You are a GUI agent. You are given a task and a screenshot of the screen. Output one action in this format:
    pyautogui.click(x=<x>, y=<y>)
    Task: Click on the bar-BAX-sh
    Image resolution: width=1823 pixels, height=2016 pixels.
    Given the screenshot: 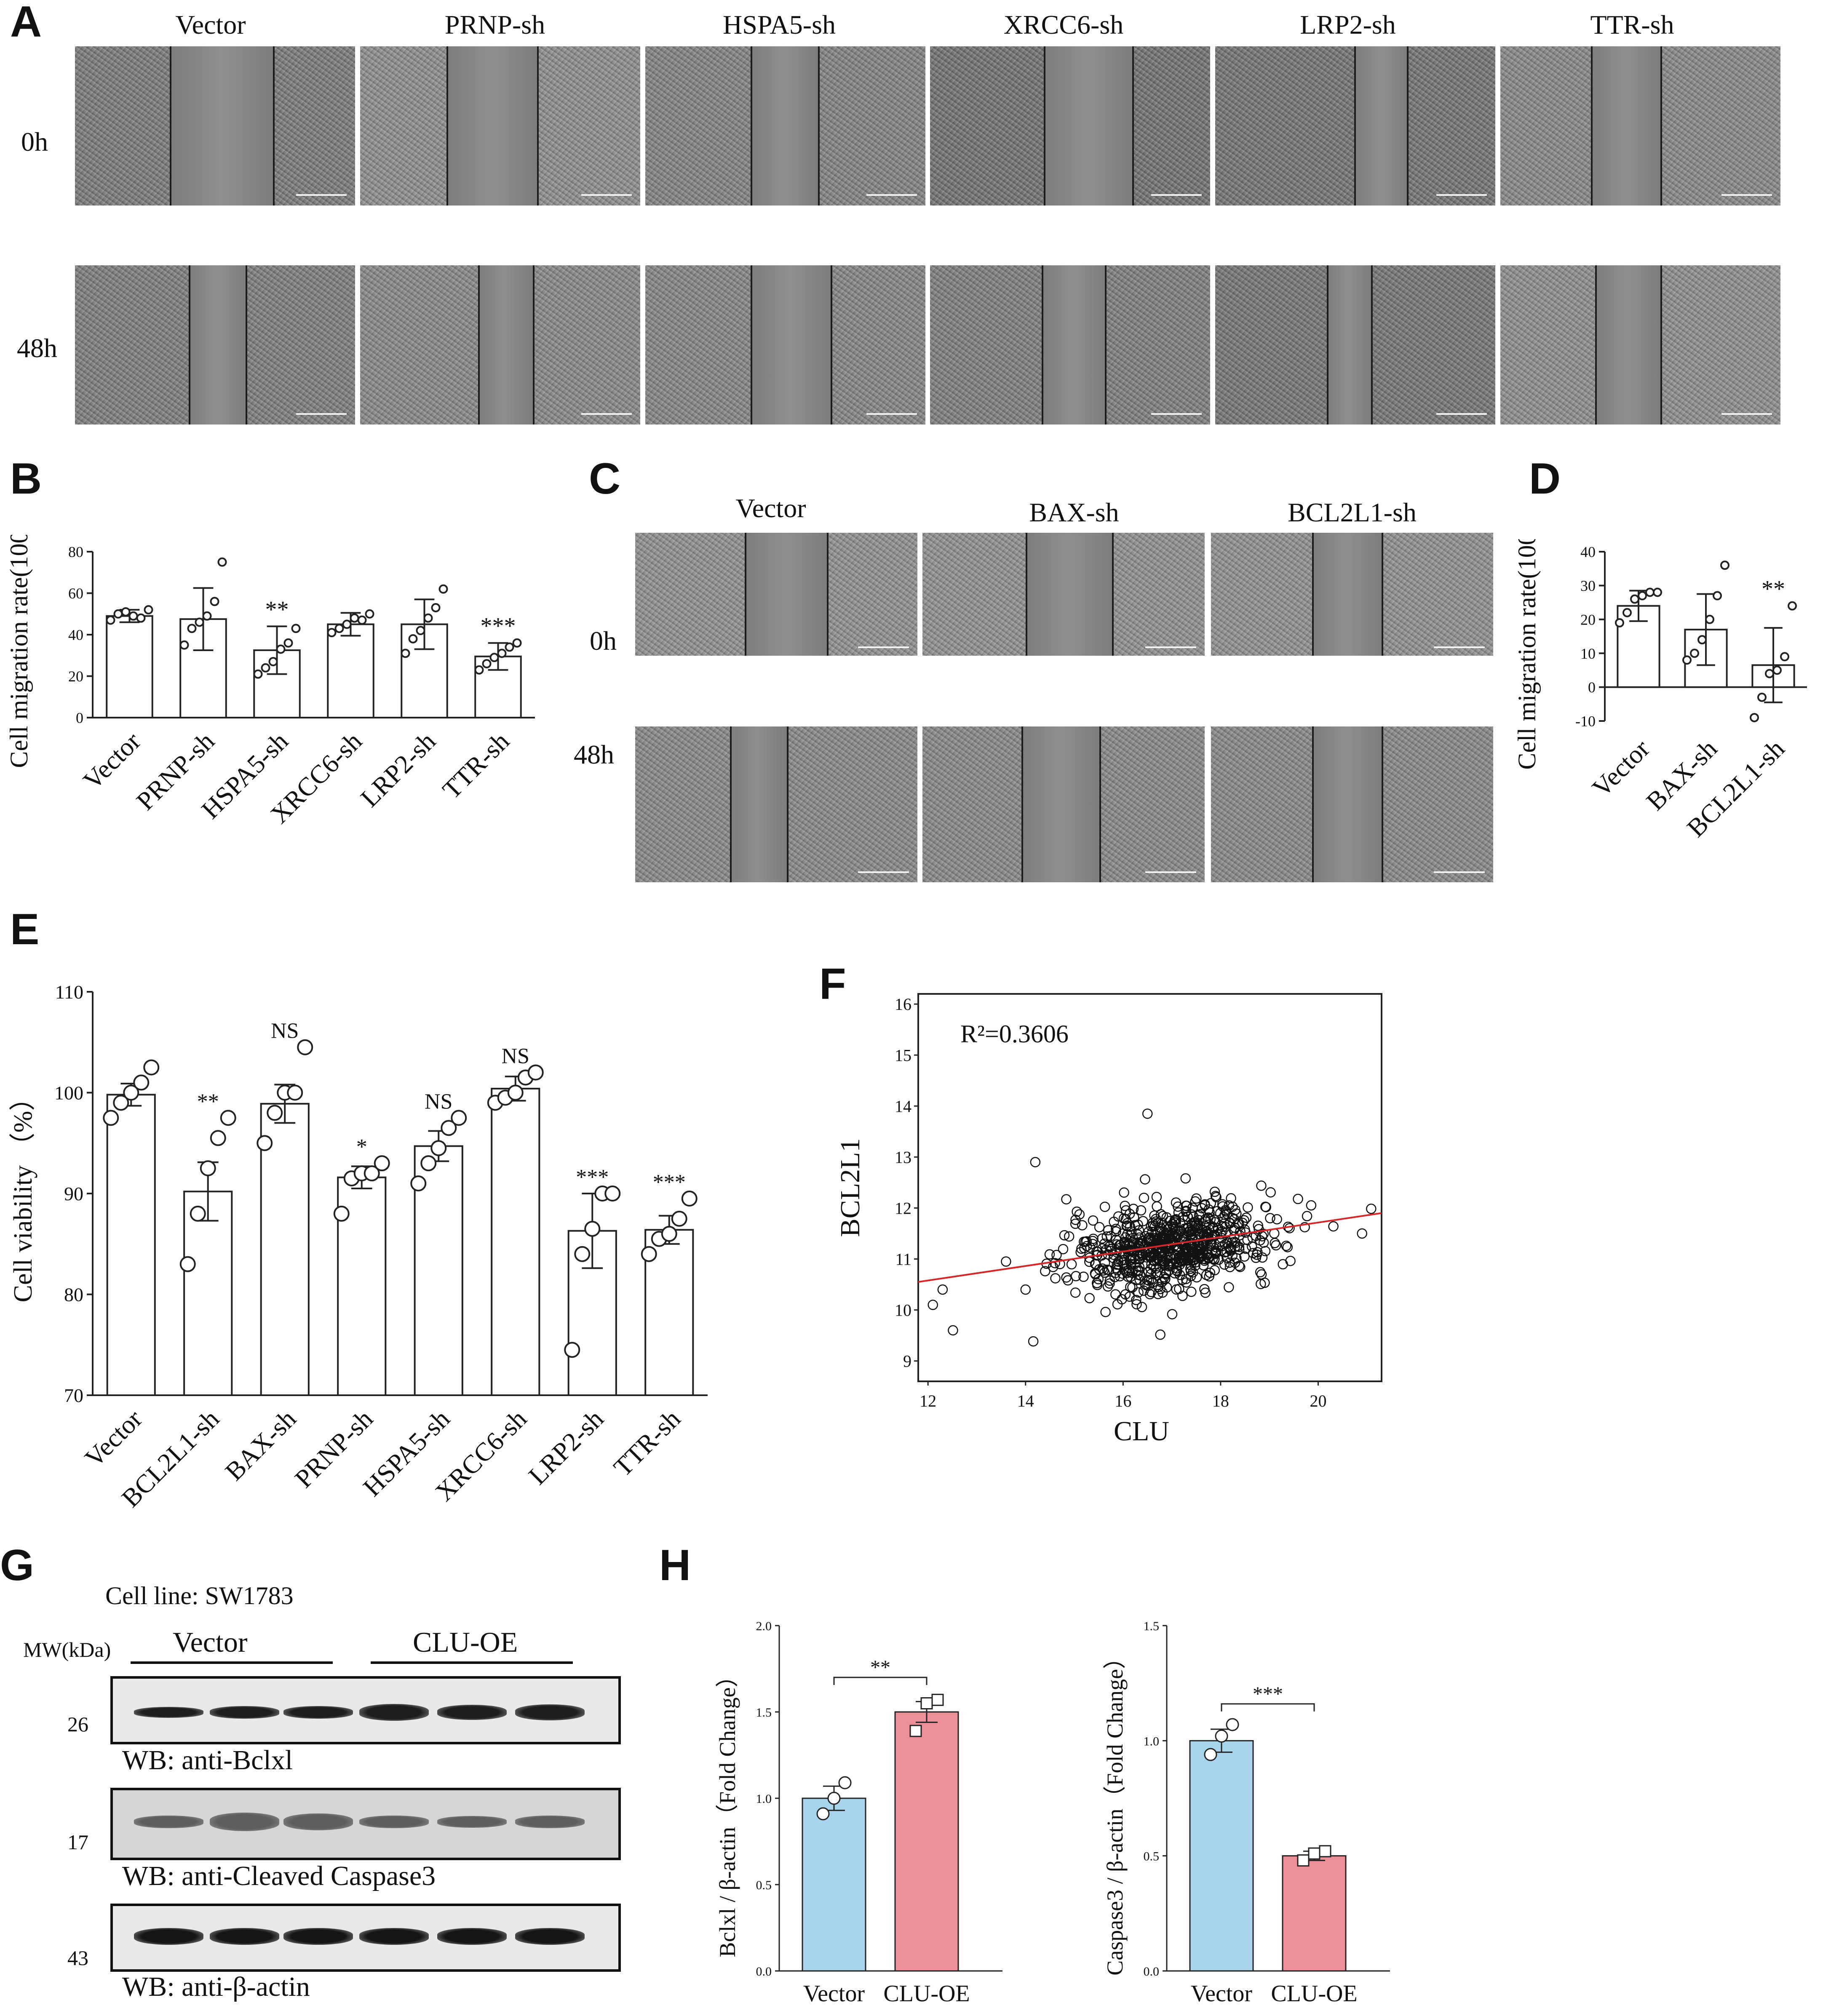 What is the action you would take?
    pyautogui.click(x=285, y=1250)
    